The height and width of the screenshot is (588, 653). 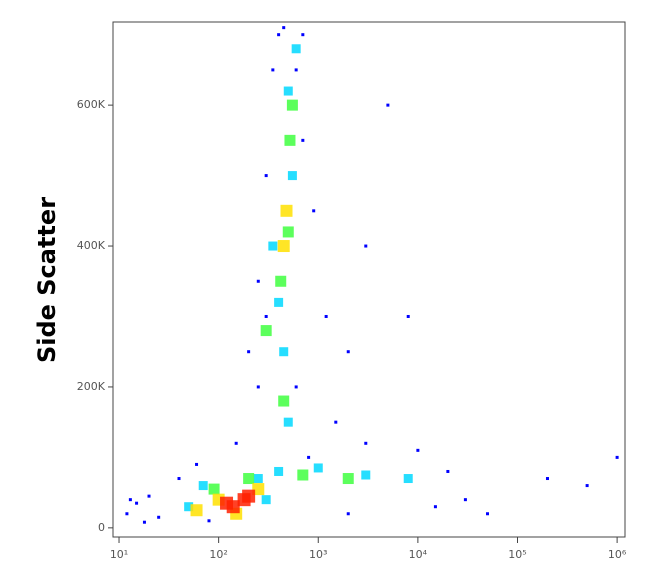 What do you see at coordinates (218, 554) in the screenshot?
I see `x-tick-label: 10²` at bounding box center [218, 554].